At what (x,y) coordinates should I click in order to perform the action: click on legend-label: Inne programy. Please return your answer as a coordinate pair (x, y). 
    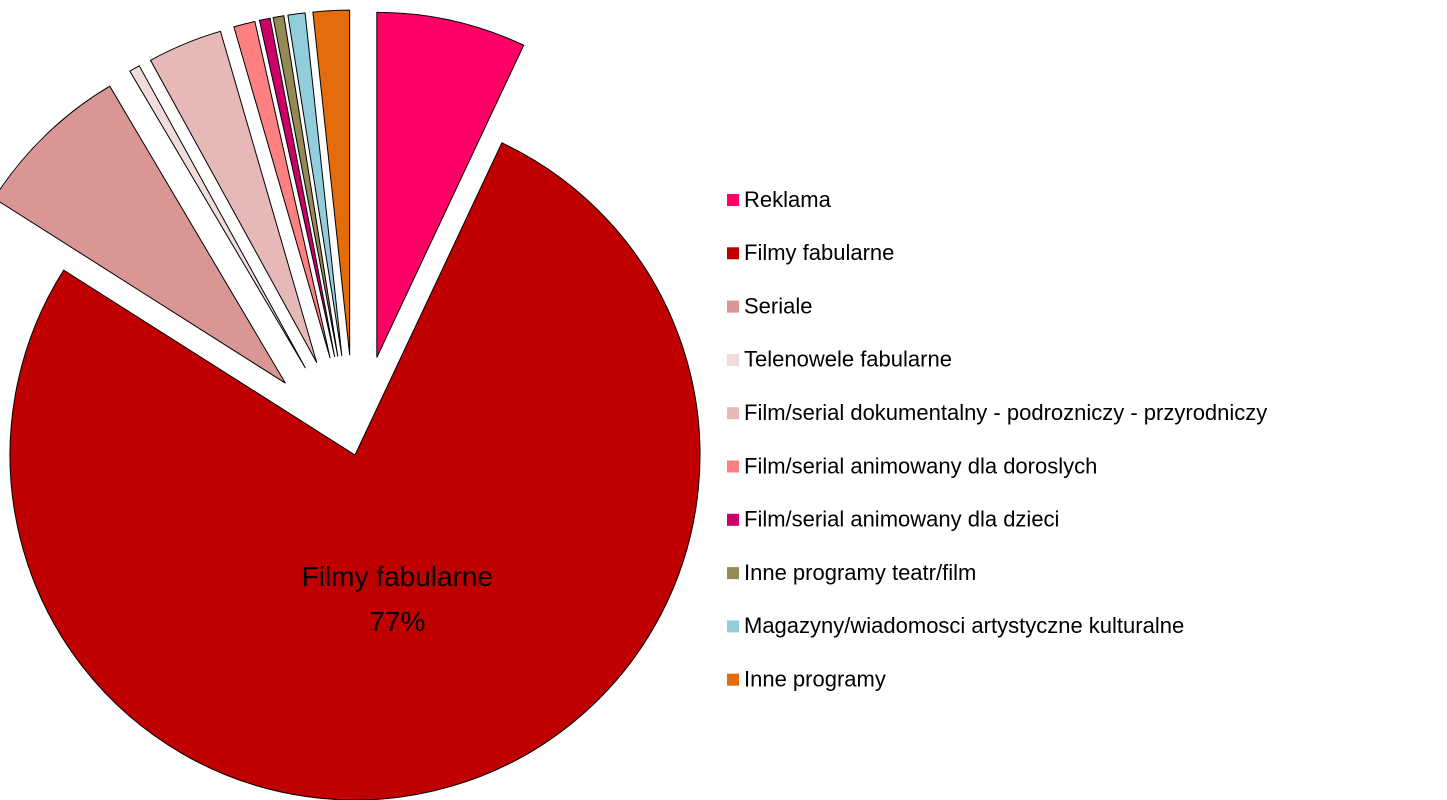
    Looking at the image, I should click on (815, 679).